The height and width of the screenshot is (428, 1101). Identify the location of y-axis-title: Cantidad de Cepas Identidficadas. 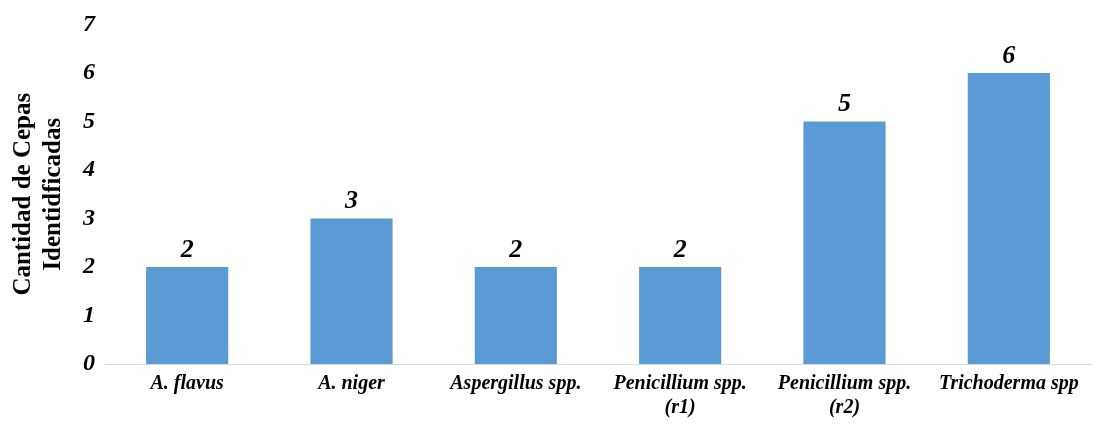
(37, 194).